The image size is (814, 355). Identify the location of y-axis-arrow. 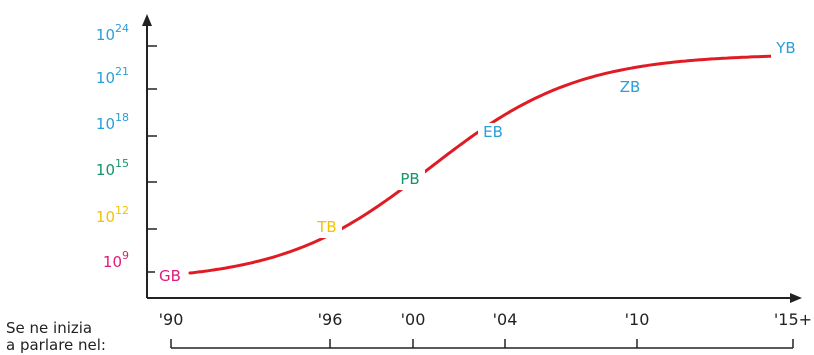
(147, 20).